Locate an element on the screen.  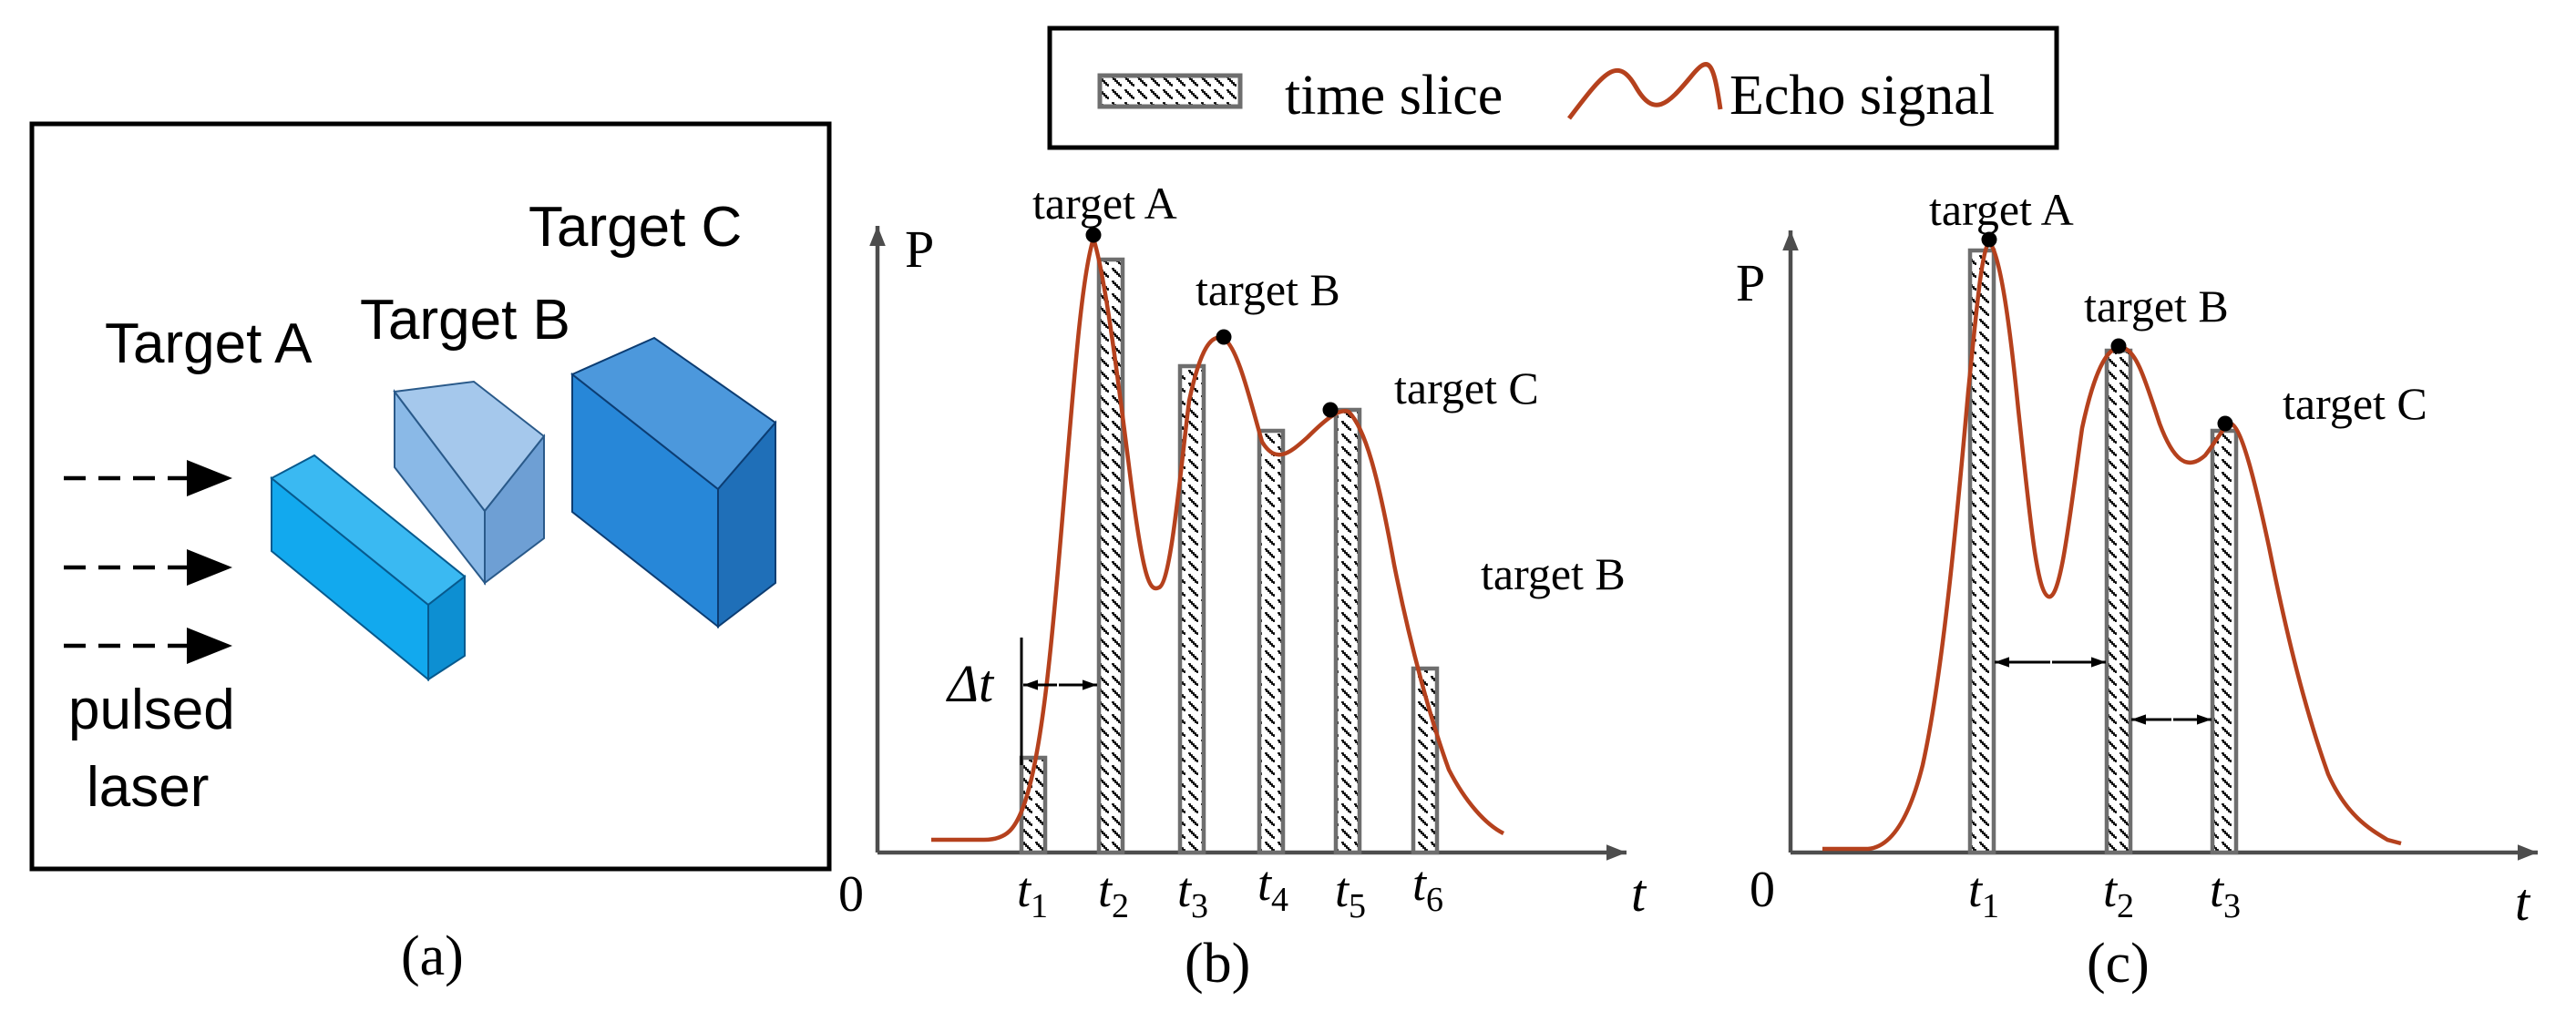
panel-c-peak-c-label: target C is located at coordinates (2355, 403).